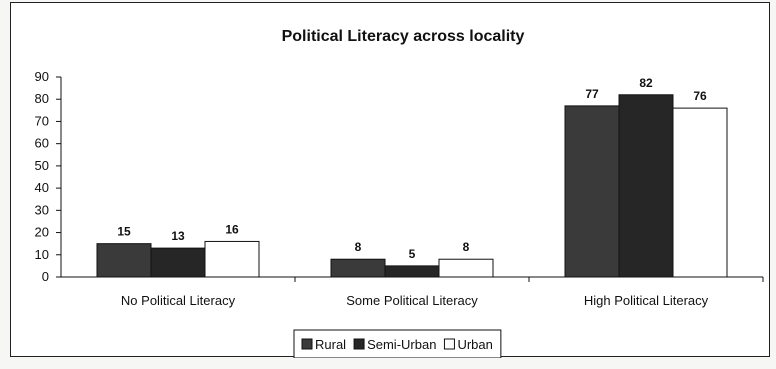 The width and height of the screenshot is (776, 369). What do you see at coordinates (42, 232) in the screenshot?
I see `y-tick-label: 20` at bounding box center [42, 232].